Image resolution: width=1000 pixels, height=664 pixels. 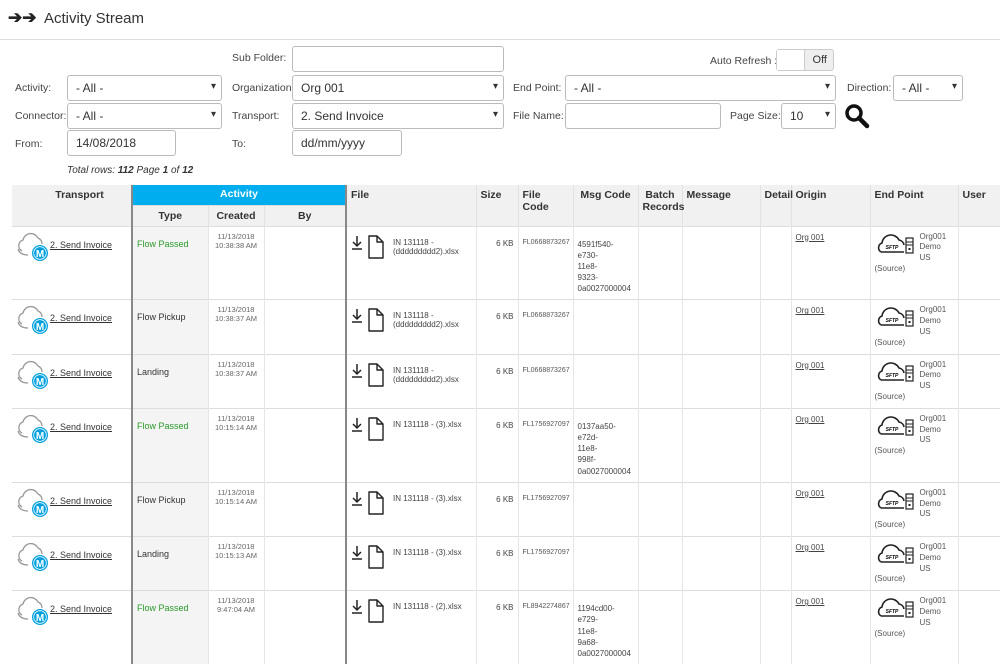 What do you see at coordinates (606, 262) in the screenshot?
I see `msg-code: 4591f540- e730- 11e8- 9323- 0a0027000004` at bounding box center [606, 262].